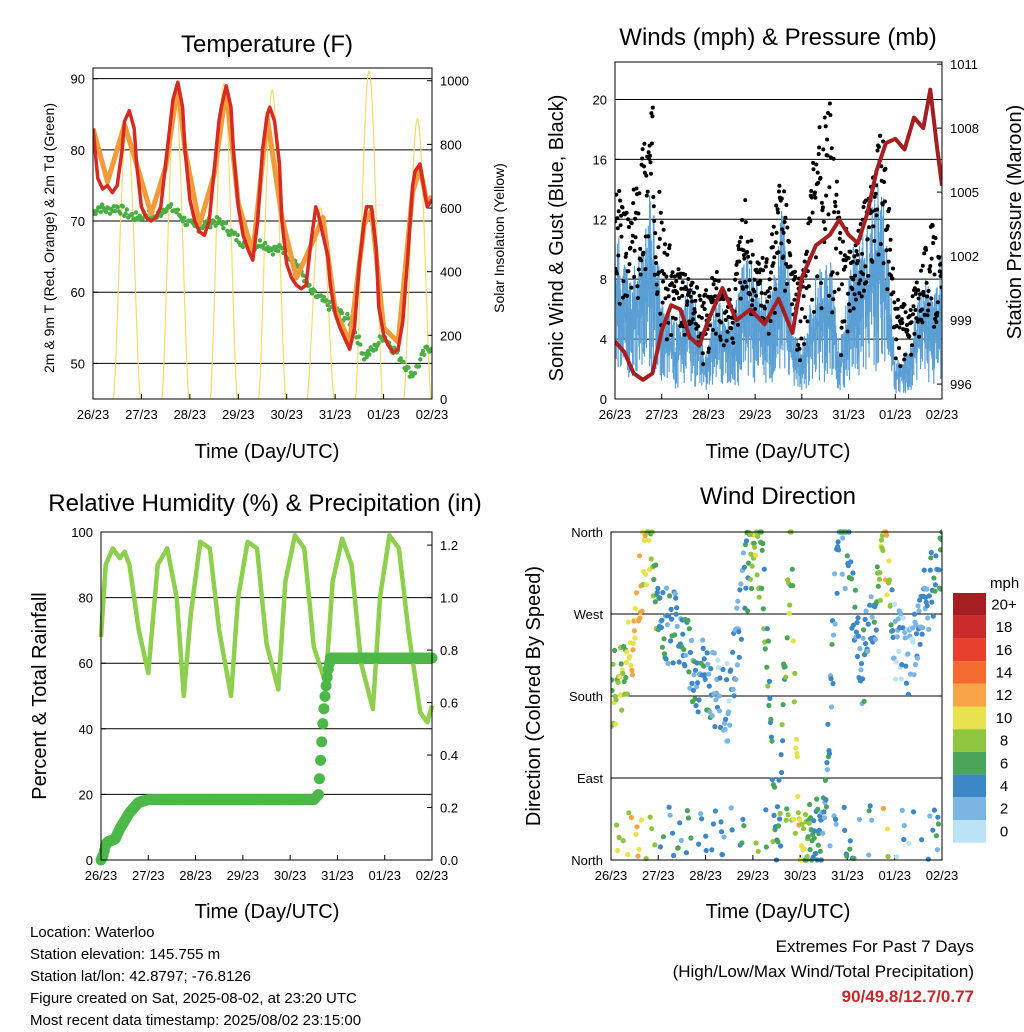 Image resolution: width=1024 pixels, height=1032 pixels. What do you see at coordinates (432, 414) in the screenshot?
I see `x-tick-label: 02/23` at bounding box center [432, 414].